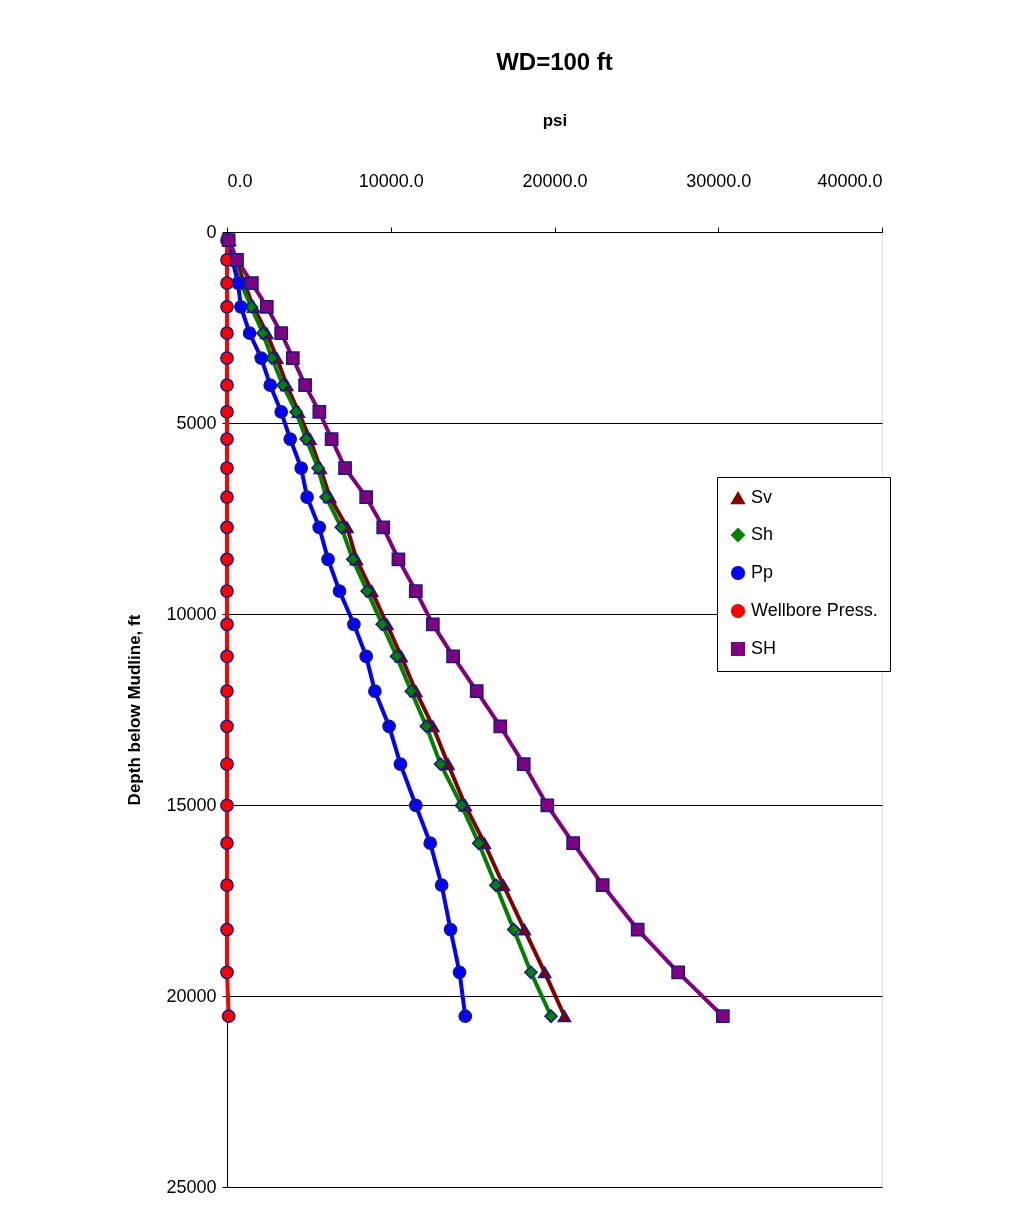  I want to click on y-tick-label: 15000, so click(191, 804).